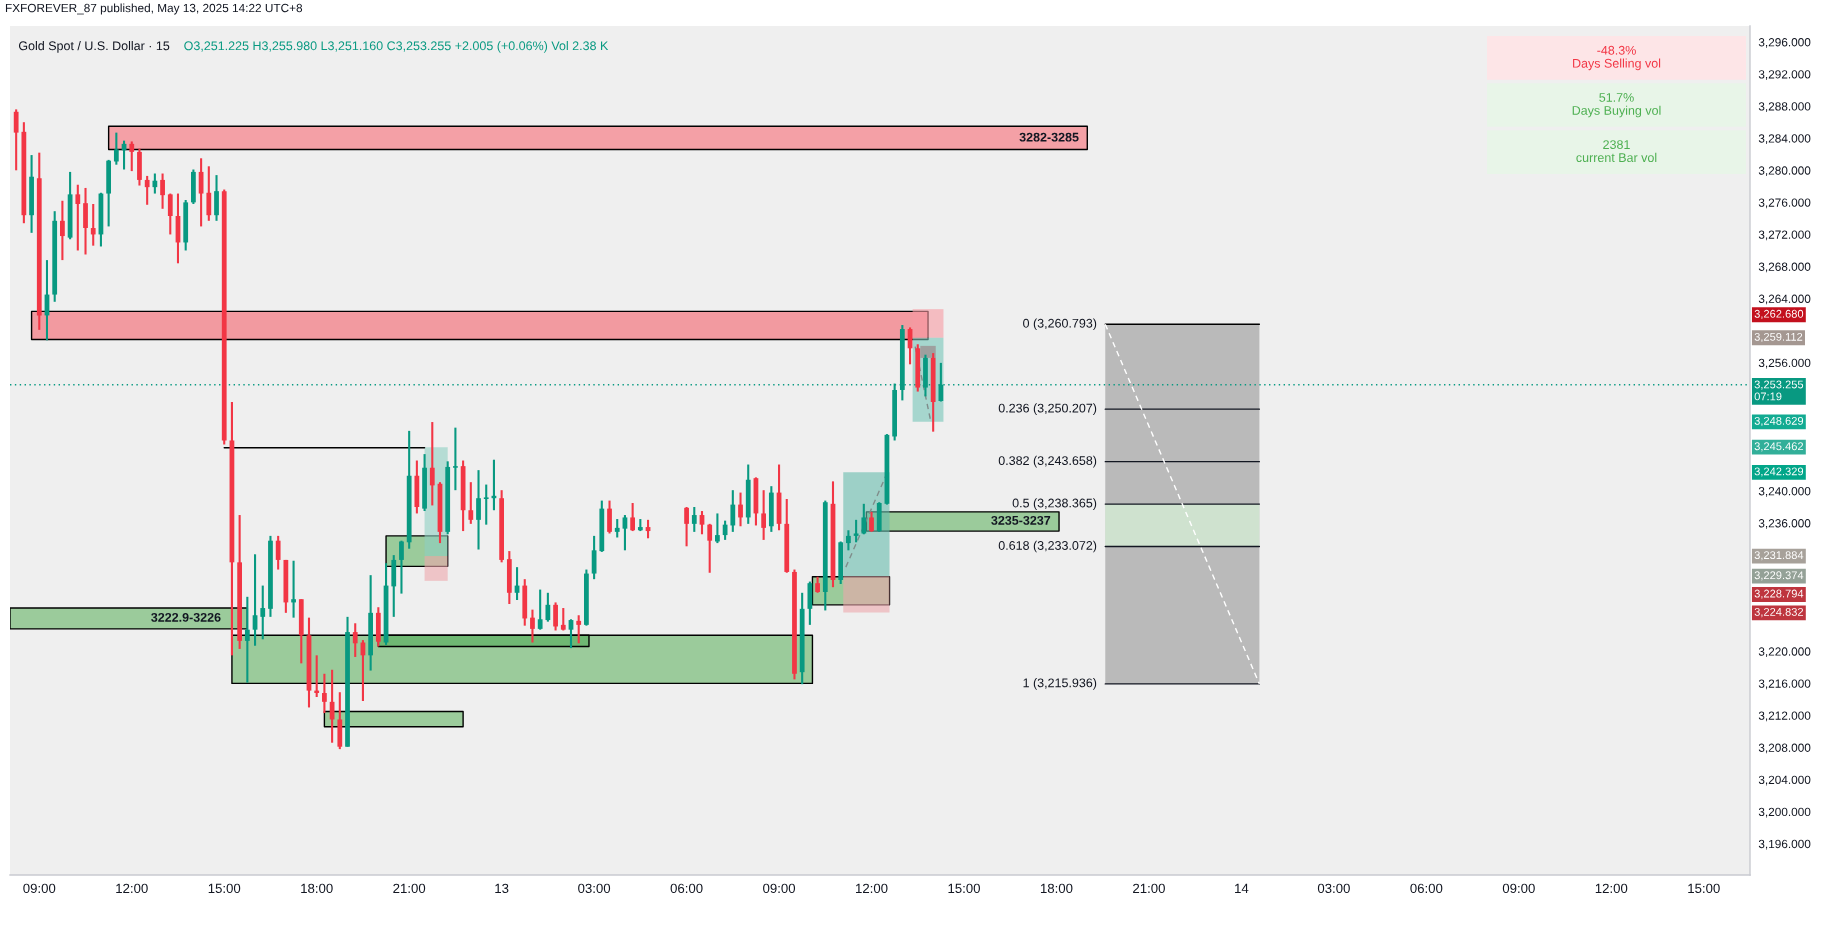 The height and width of the screenshot is (940, 1835). I want to click on y-tick-label: 3,196.000, so click(1784, 844).